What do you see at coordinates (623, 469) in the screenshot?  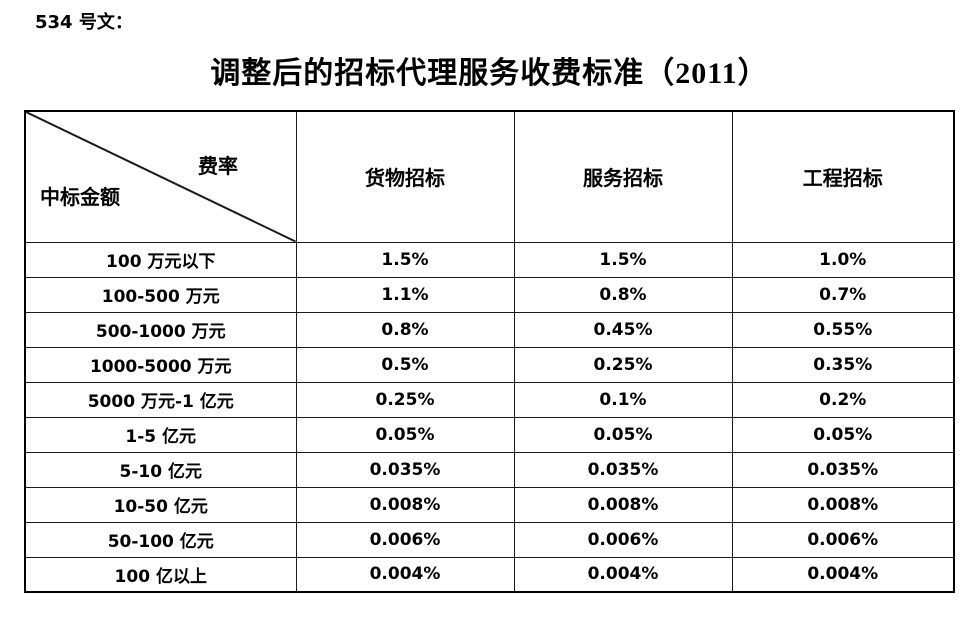 I see `cell-service-rate: 0.035%` at bounding box center [623, 469].